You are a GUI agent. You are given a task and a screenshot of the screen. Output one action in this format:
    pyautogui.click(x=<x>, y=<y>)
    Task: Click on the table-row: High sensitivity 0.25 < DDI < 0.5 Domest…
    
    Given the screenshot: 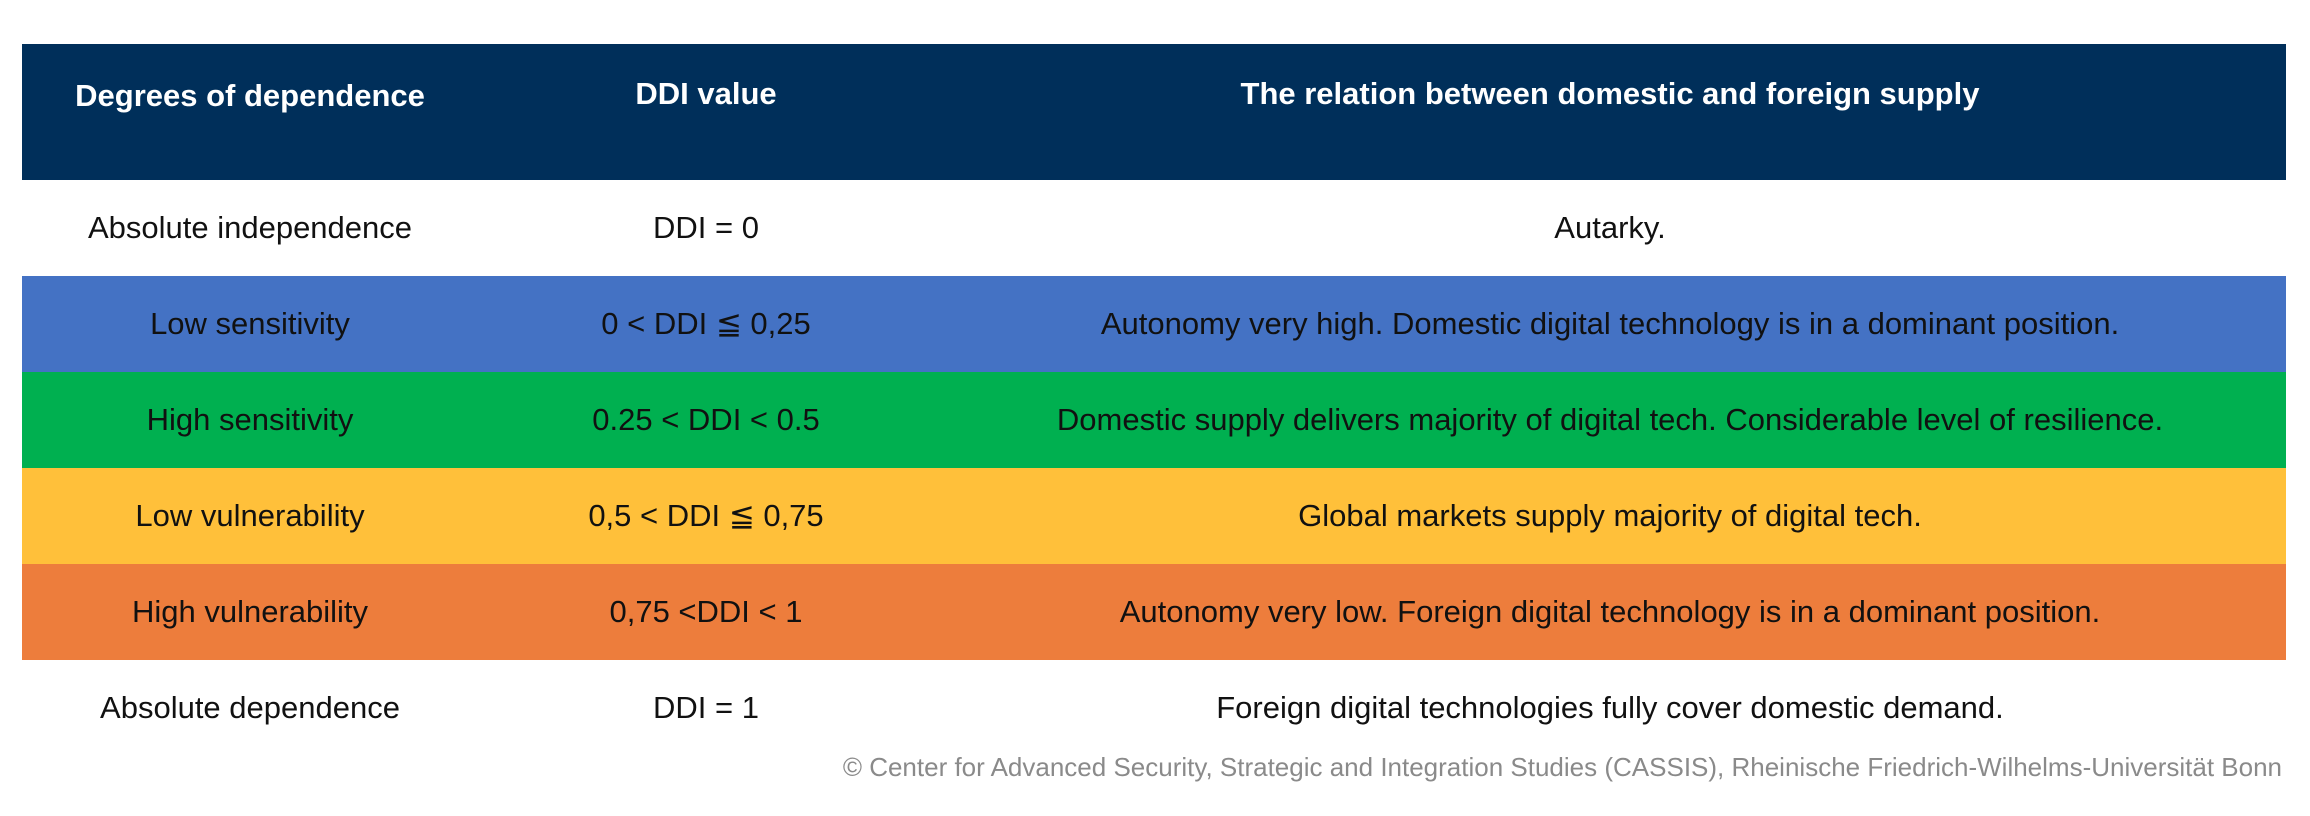 What is the action you would take?
    pyautogui.click(x=1154, y=420)
    